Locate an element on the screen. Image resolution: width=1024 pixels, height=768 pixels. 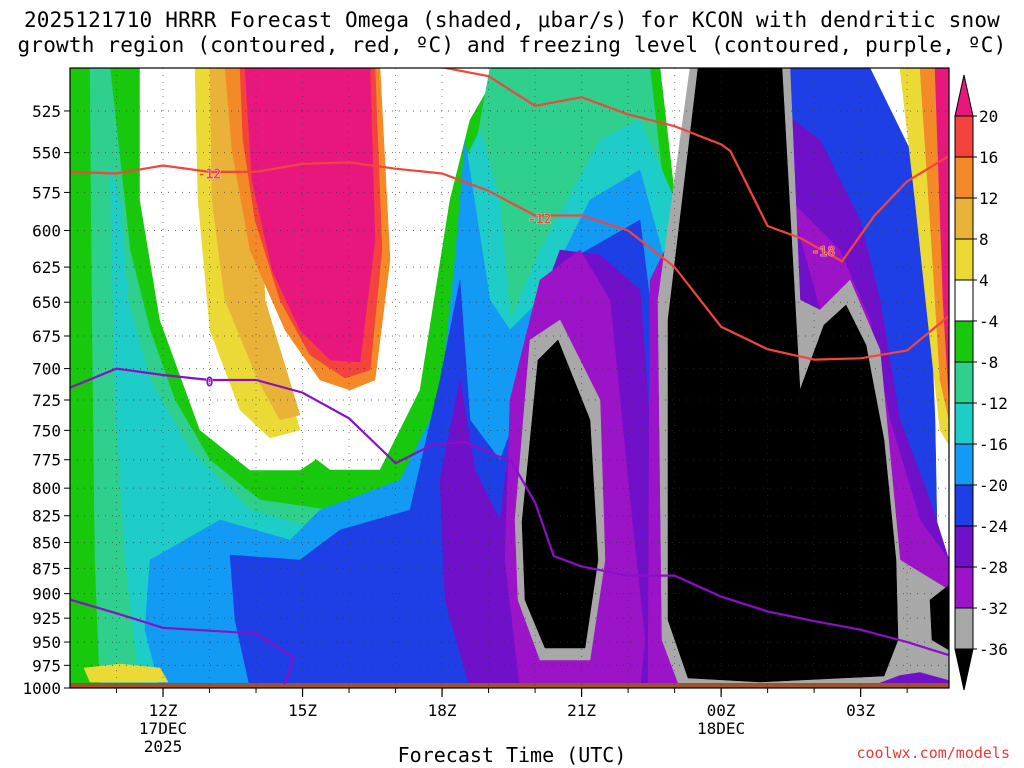
colorbar-label--16: -16 is located at coordinates (993, 444).